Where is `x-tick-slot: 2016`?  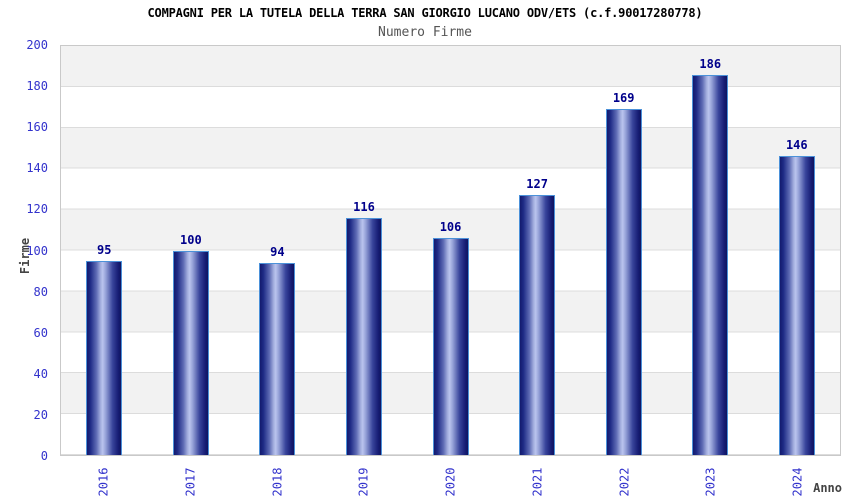
x-tick-slot: 2016 is located at coordinates (103, 479).